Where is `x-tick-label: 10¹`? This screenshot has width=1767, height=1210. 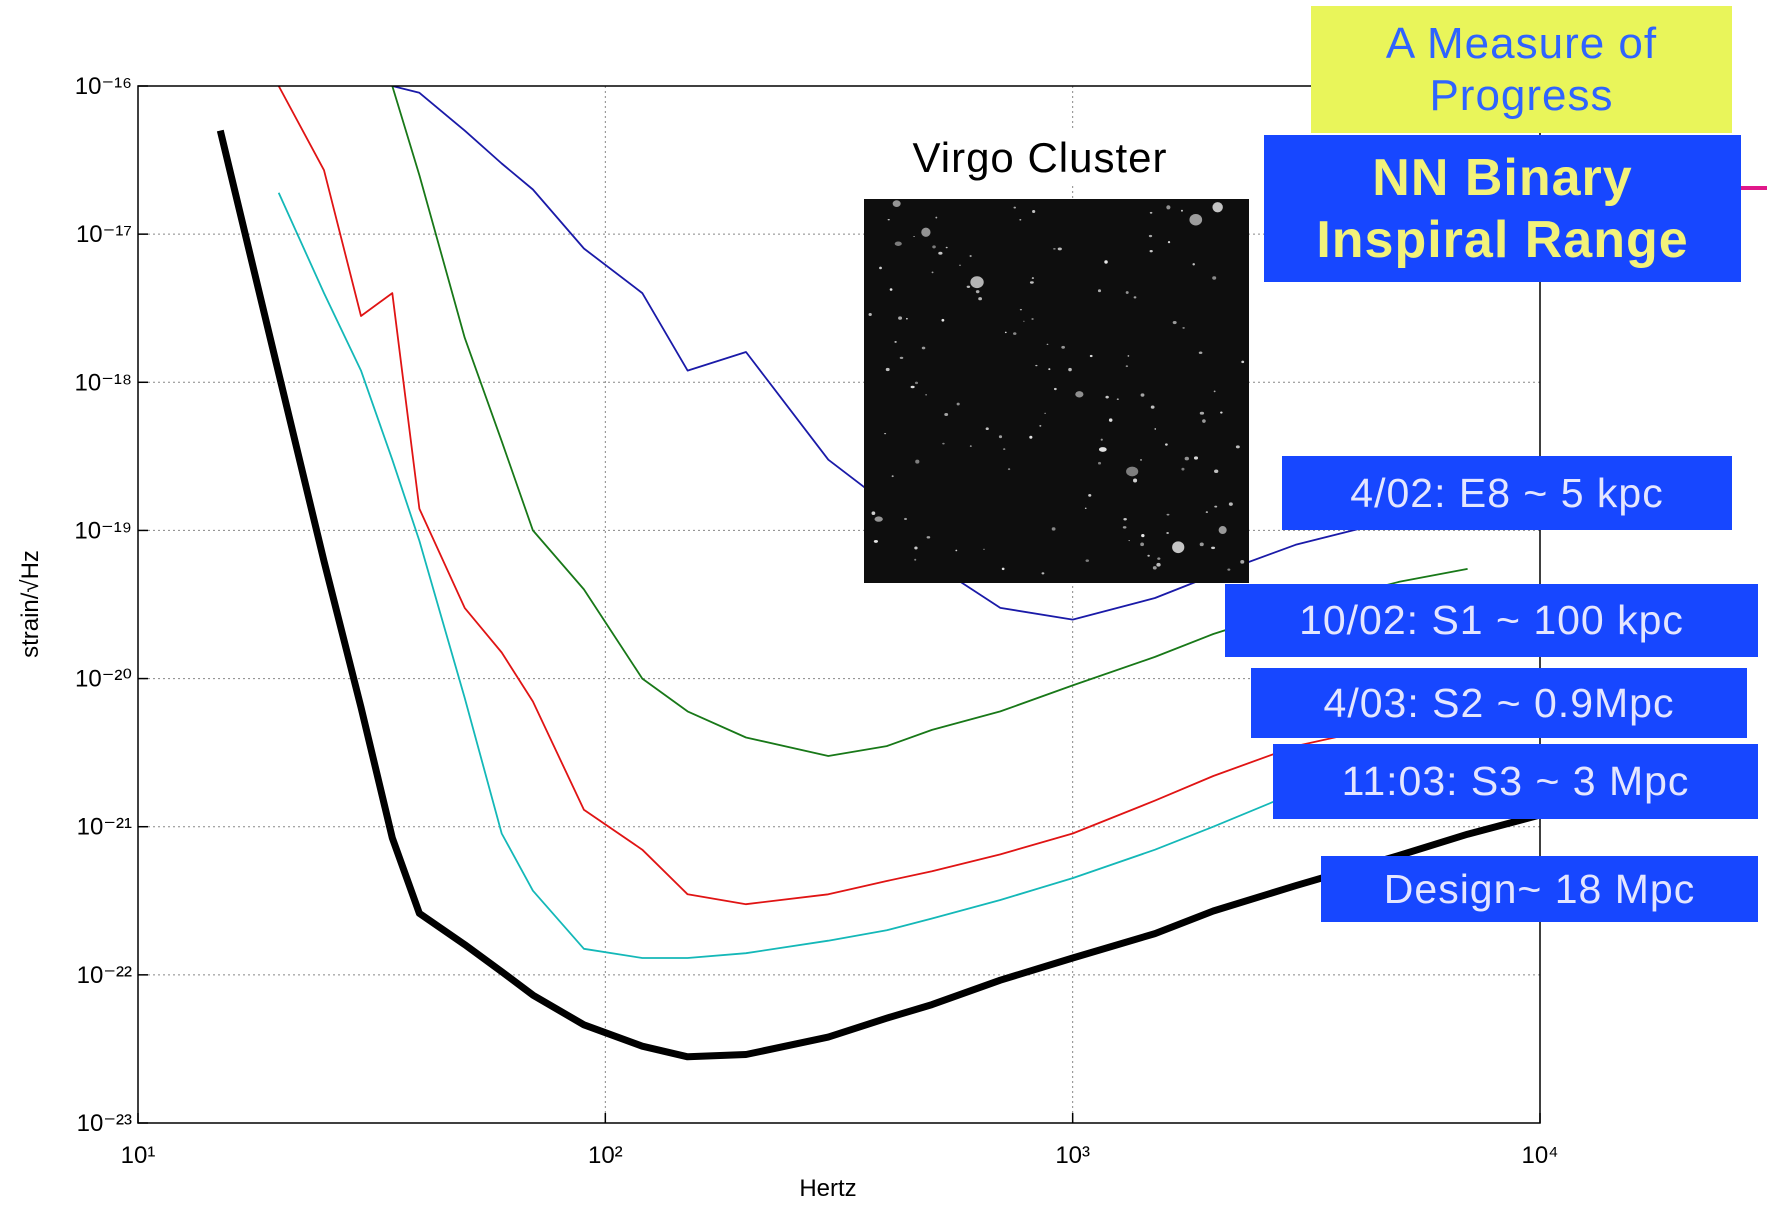 x-tick-label: 10¹ is located at coordinates (138, 1155).